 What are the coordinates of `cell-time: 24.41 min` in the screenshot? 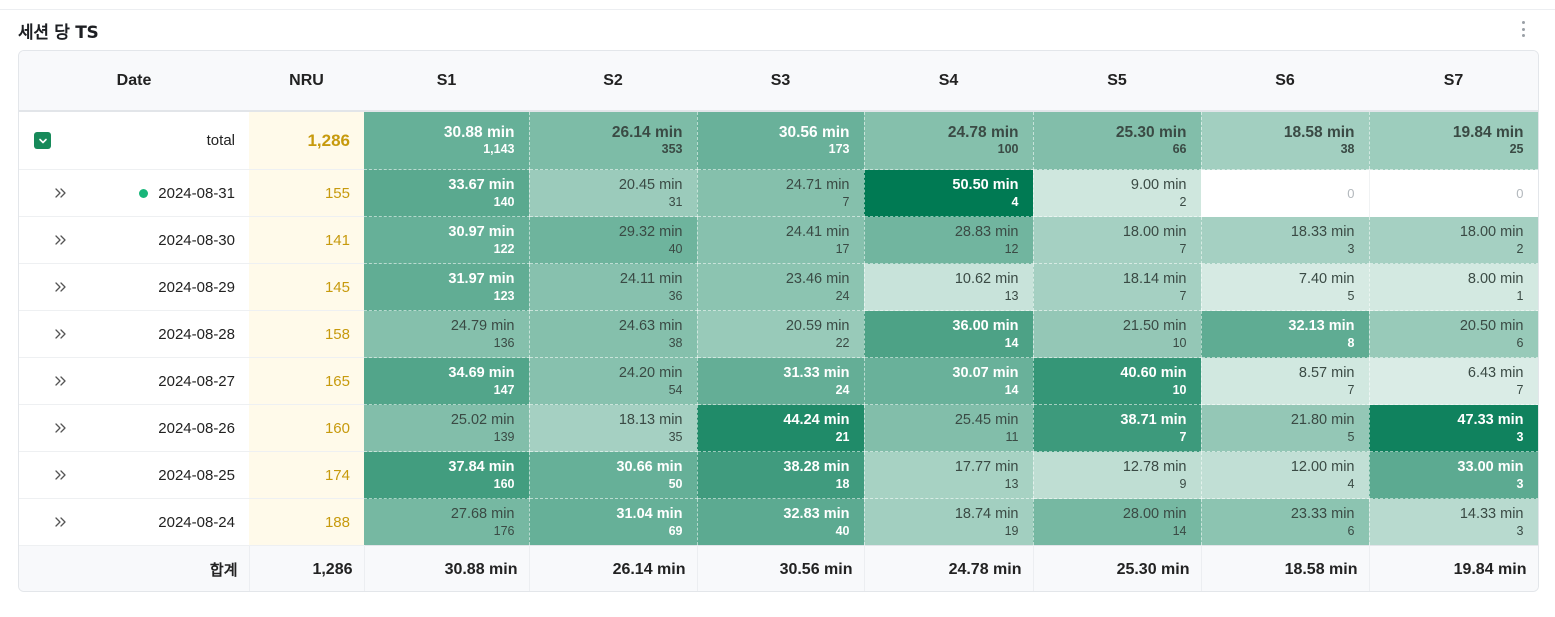 It's located at (817, 231).